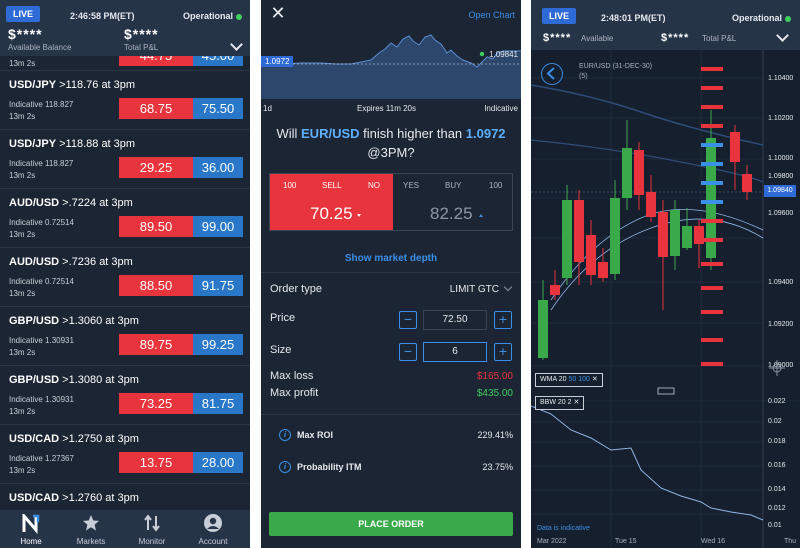 The height and width of the screenshot is (548, 800). Describe the element at coordinates (96, 262) in the screenshot. I see `market-condition: >.7236 at 3pm` at that location.